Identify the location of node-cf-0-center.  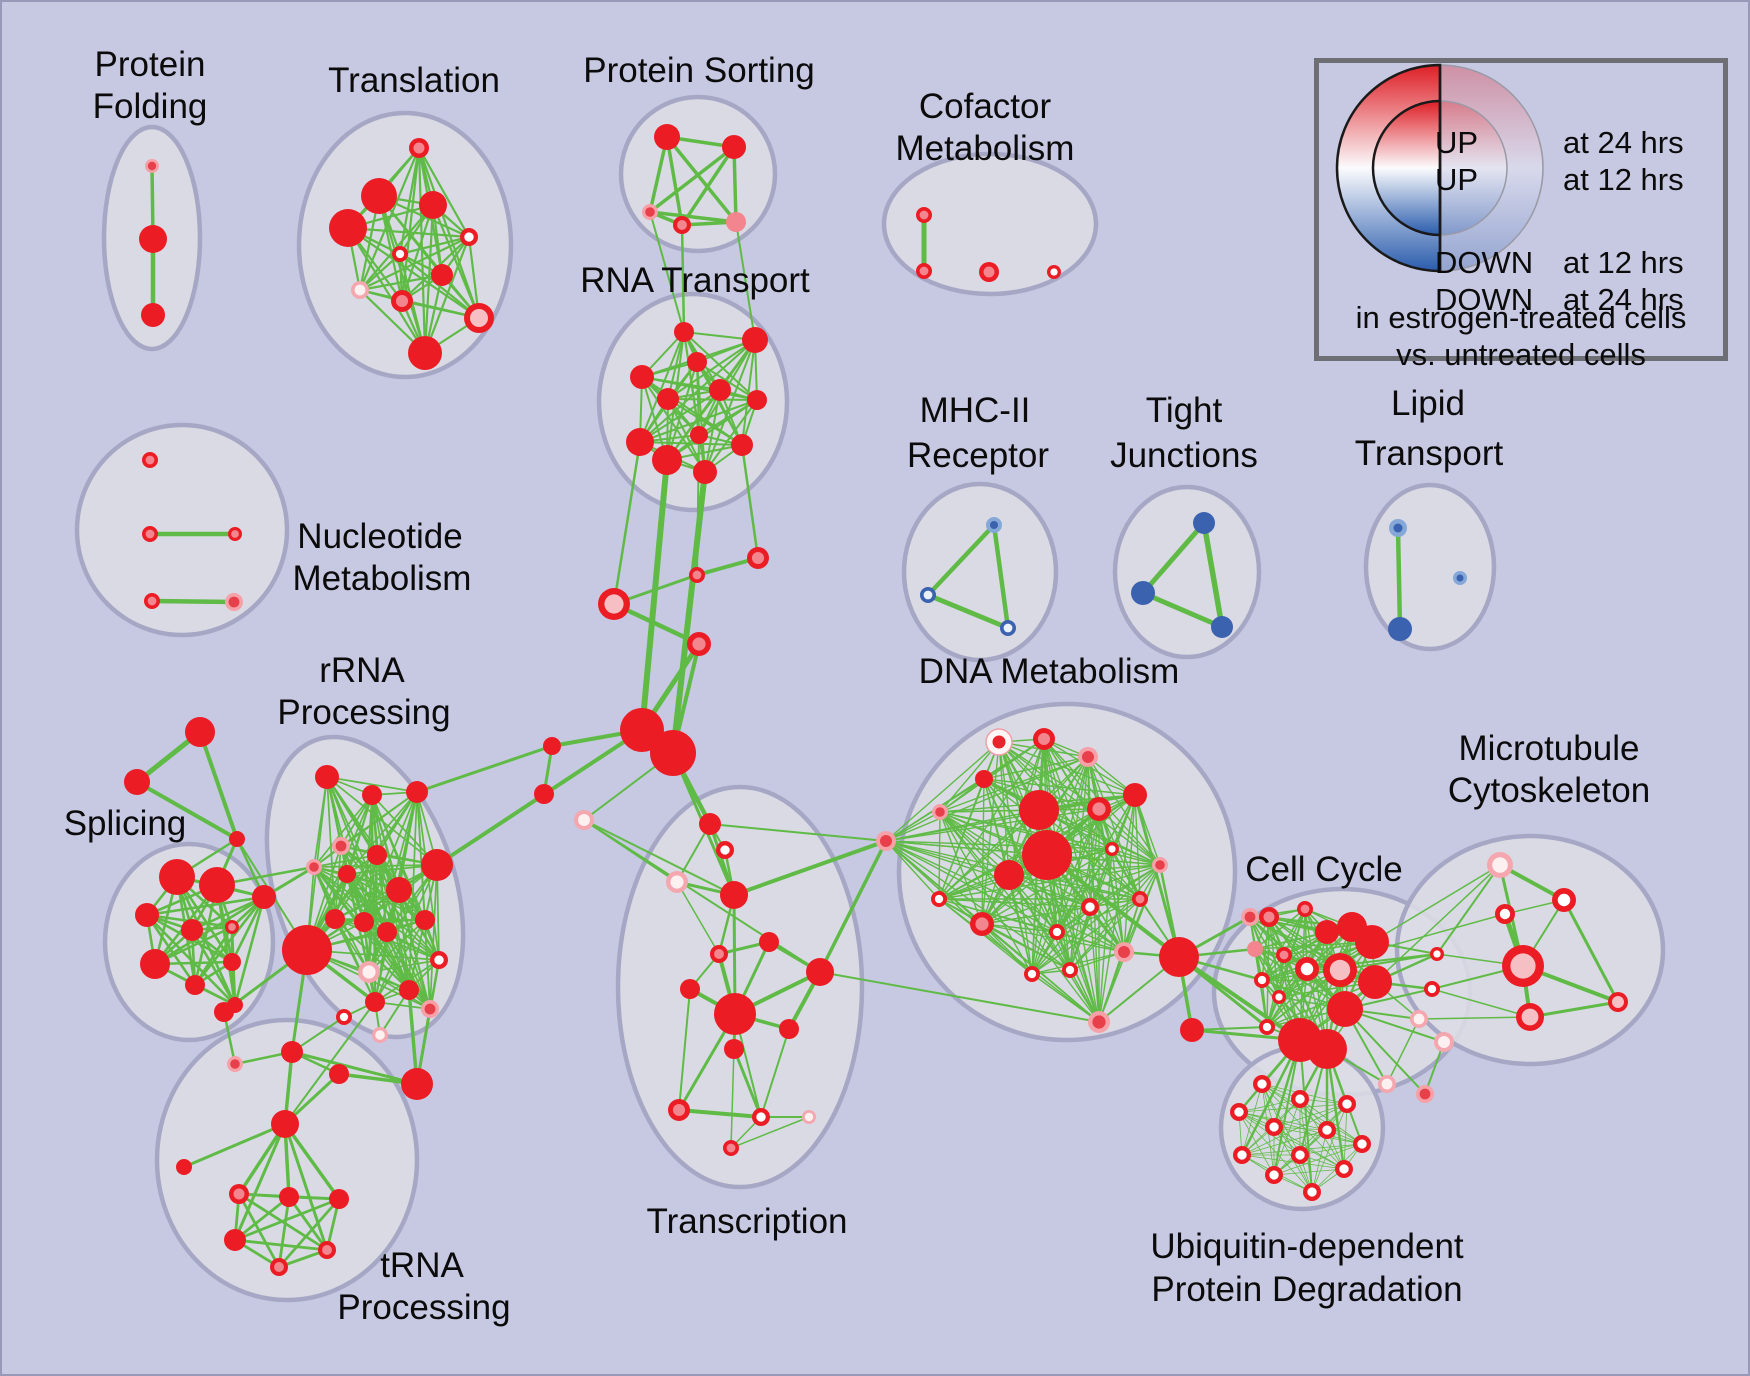
(924, 215).